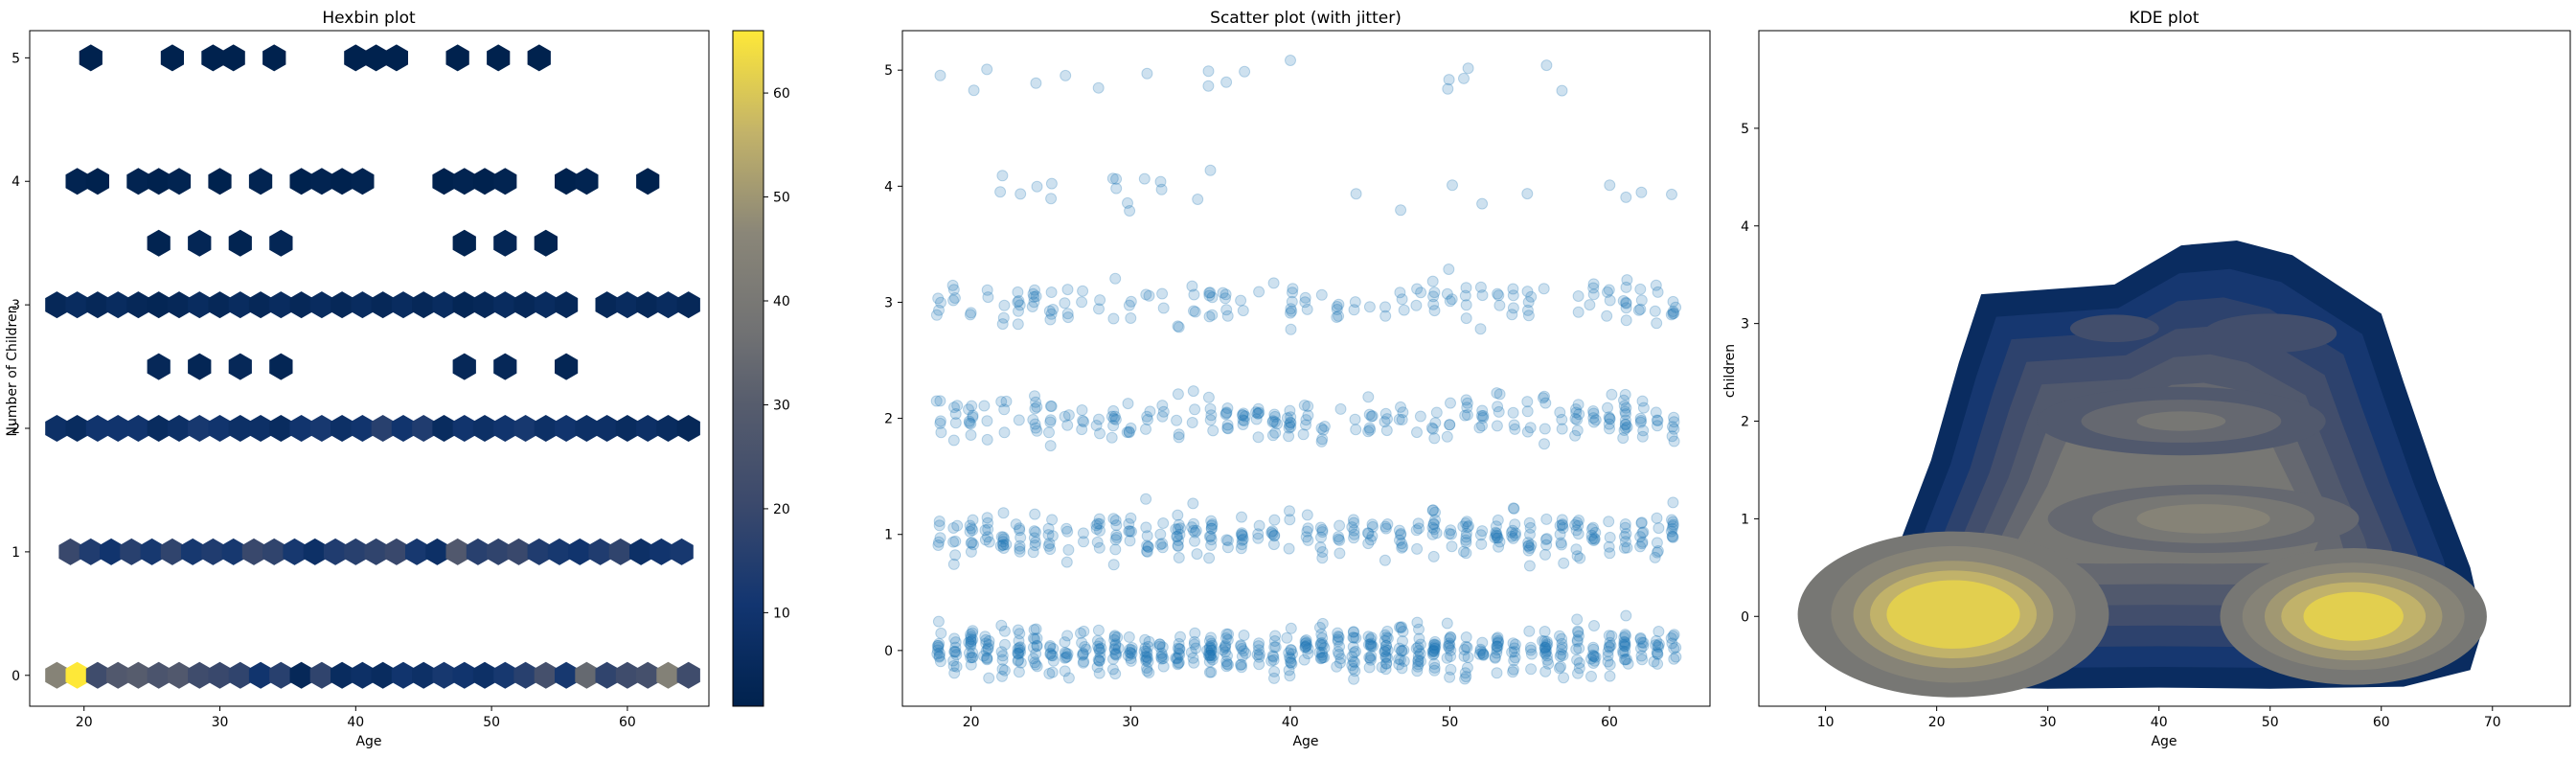 This screenshot has height=757, width=2576. What do you see at coordinates (781, 199) in the screenshot?
I see `colorbar-tick-label: 50` at bounding box center [781, 199].